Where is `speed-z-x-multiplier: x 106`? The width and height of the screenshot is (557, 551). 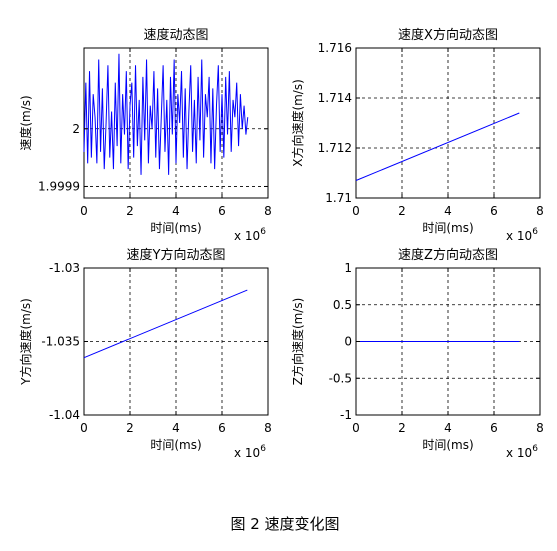 speed-z-x-multiplier: x 106 is located at coordinates (522, 452).